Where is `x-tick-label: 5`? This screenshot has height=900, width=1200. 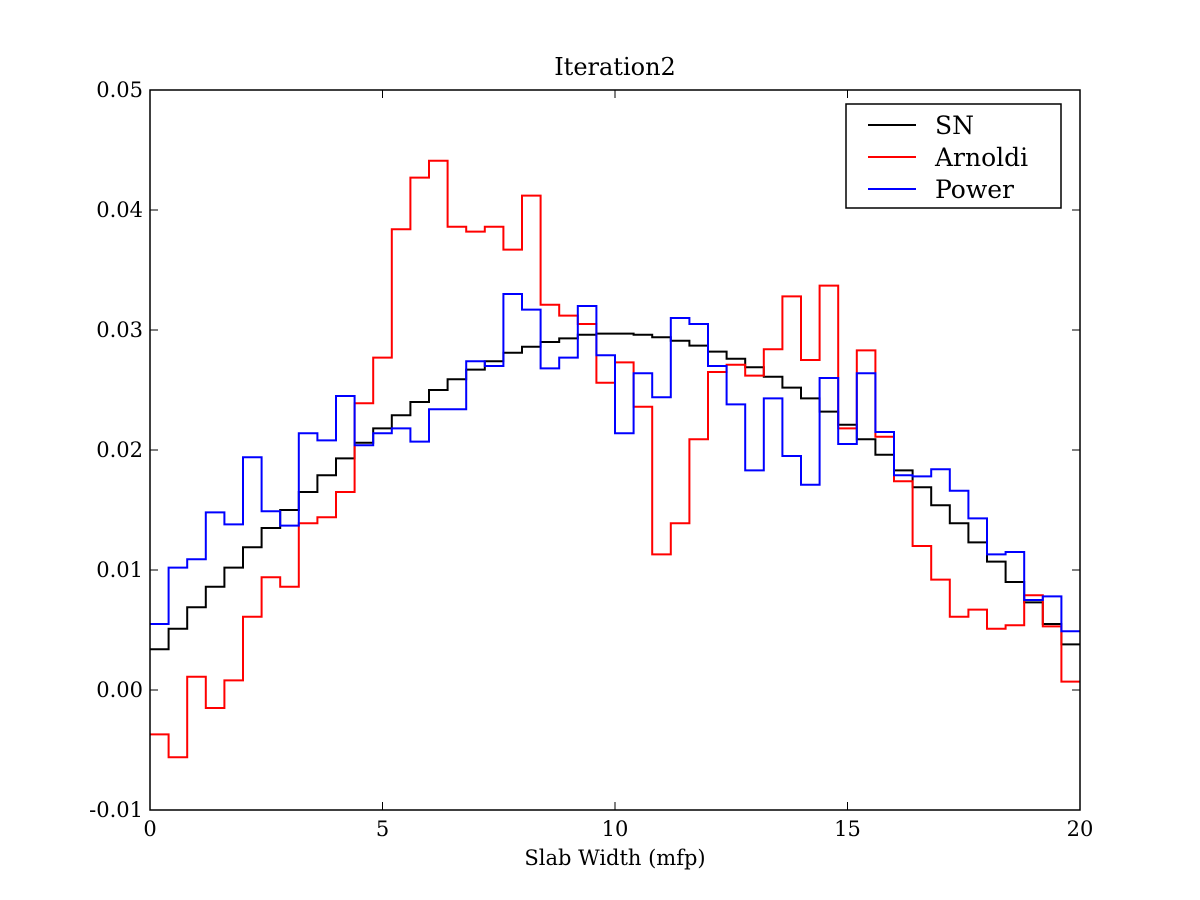
x-tick-label: 5 is located at coordinates (382, 829).